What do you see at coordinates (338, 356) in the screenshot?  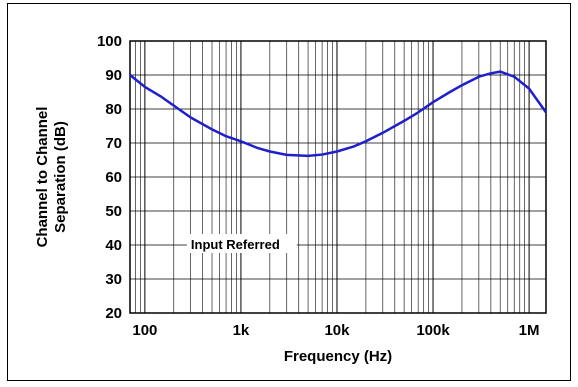 I see `x-axis-title: Frequency (Hz)` at bounding box center [338, 356].